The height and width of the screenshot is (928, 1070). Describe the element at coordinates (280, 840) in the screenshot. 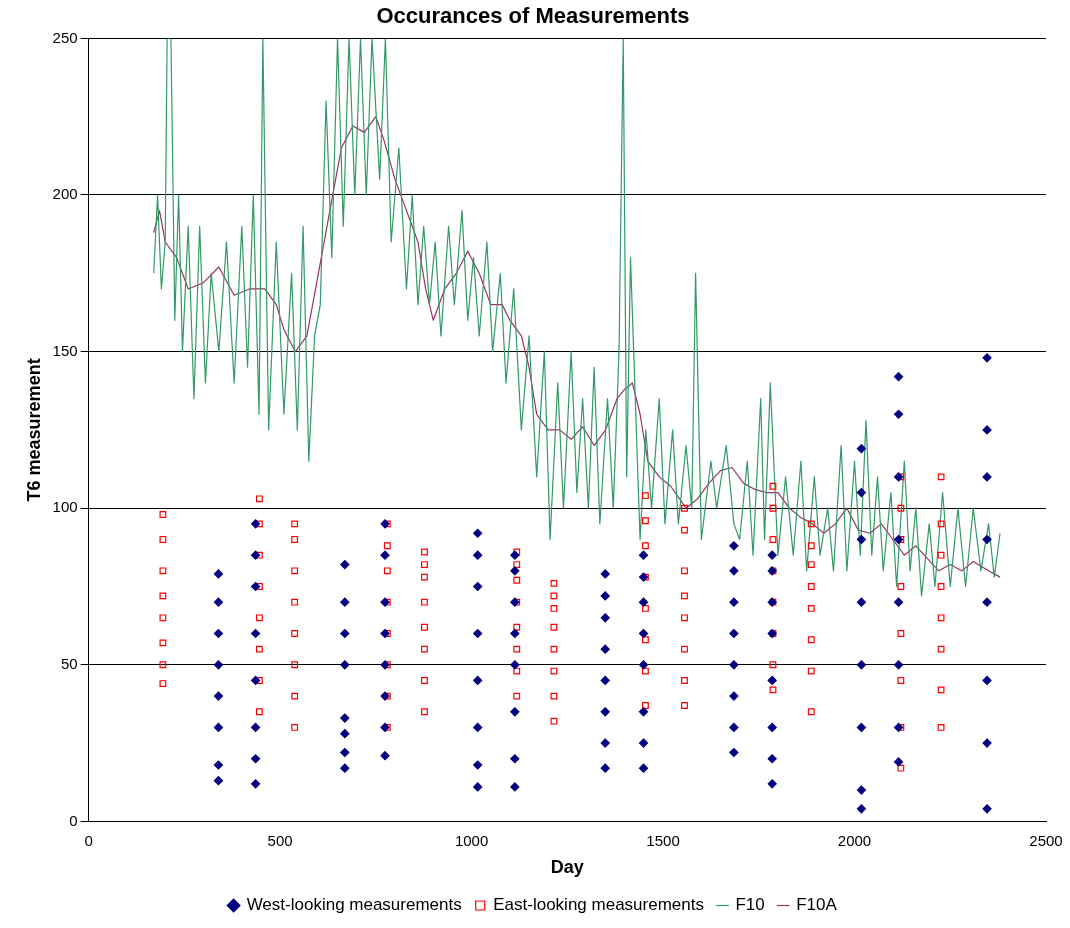

I see `x-tick-label: 500` at that location.